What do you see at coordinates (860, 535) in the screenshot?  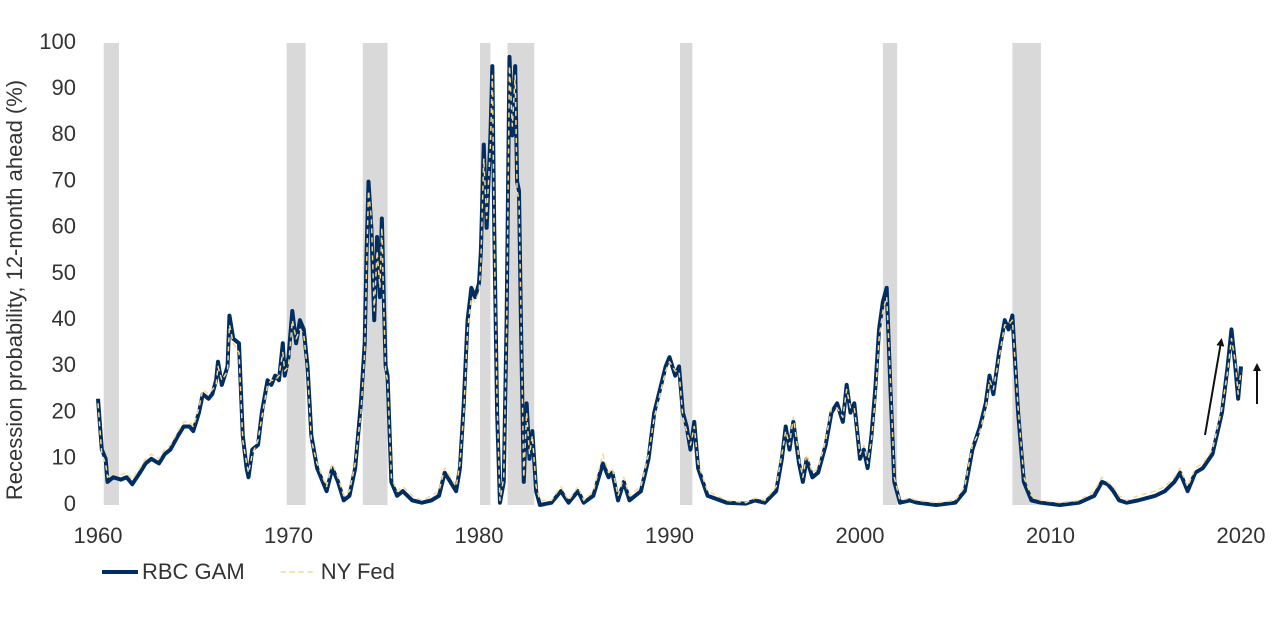 I see `x-tick-label: 2000` at bounding box center [860, 535].